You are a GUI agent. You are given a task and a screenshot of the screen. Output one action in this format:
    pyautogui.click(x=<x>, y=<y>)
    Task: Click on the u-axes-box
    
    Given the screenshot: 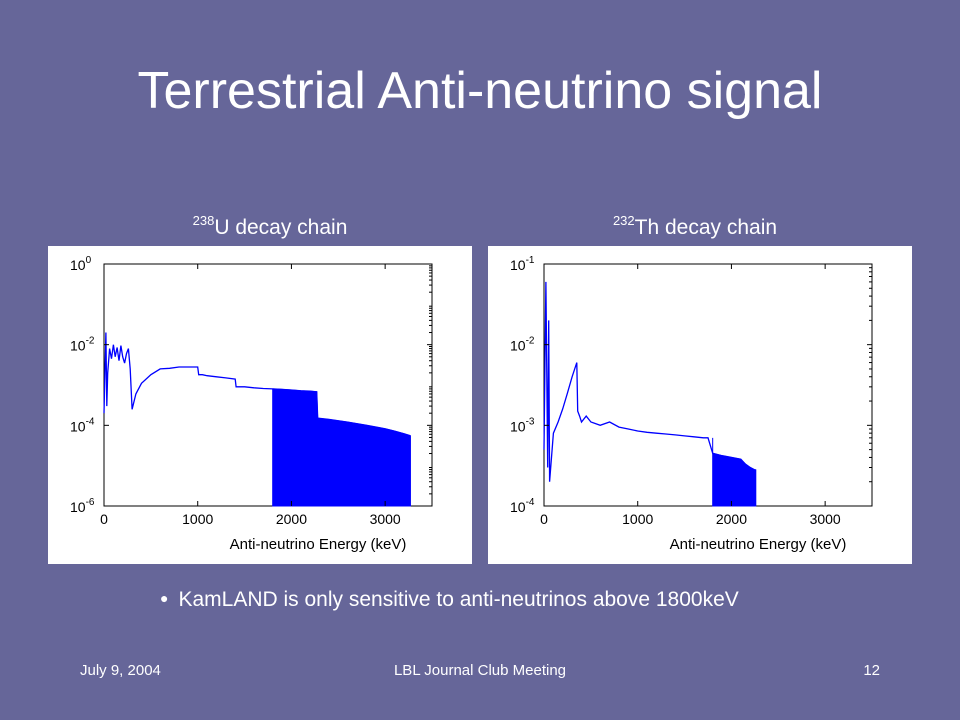 What is the action you would take?
    pyautogui.click(x=268, y=385)
    